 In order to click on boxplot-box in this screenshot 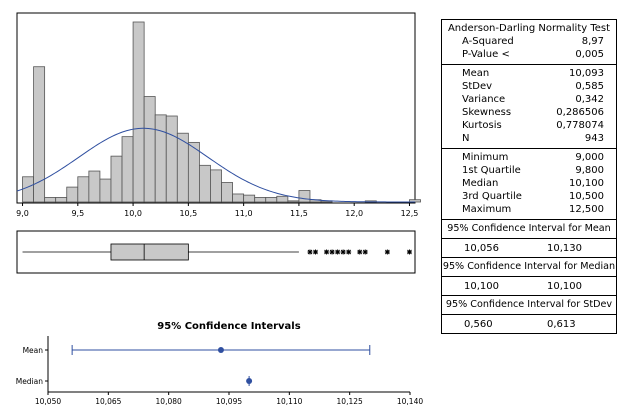, I will do `click(149, 252)`.